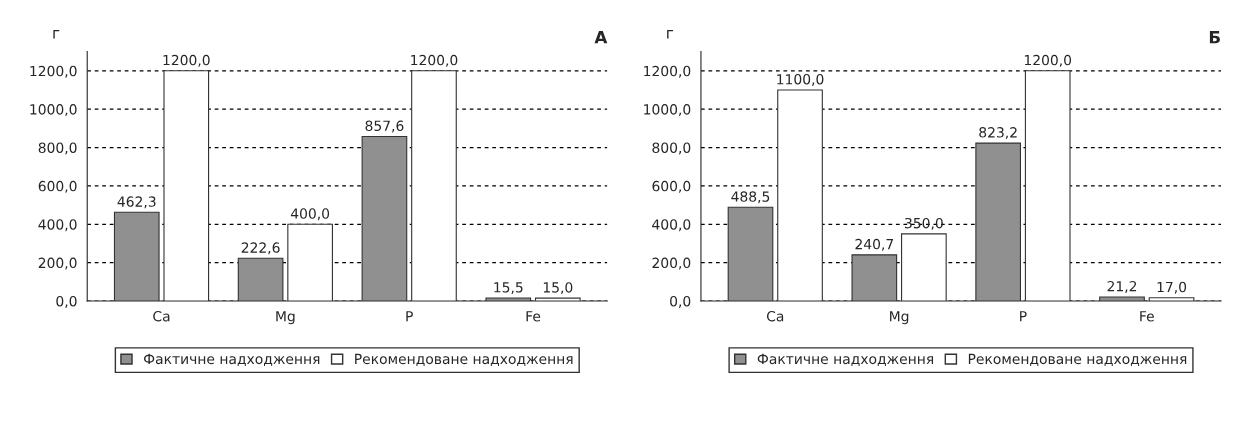 This screenshot has height=430, width=1246. Describe the element at coordinates (924, 223) in the screenshot. I see `data-label: 350,0` at that location.